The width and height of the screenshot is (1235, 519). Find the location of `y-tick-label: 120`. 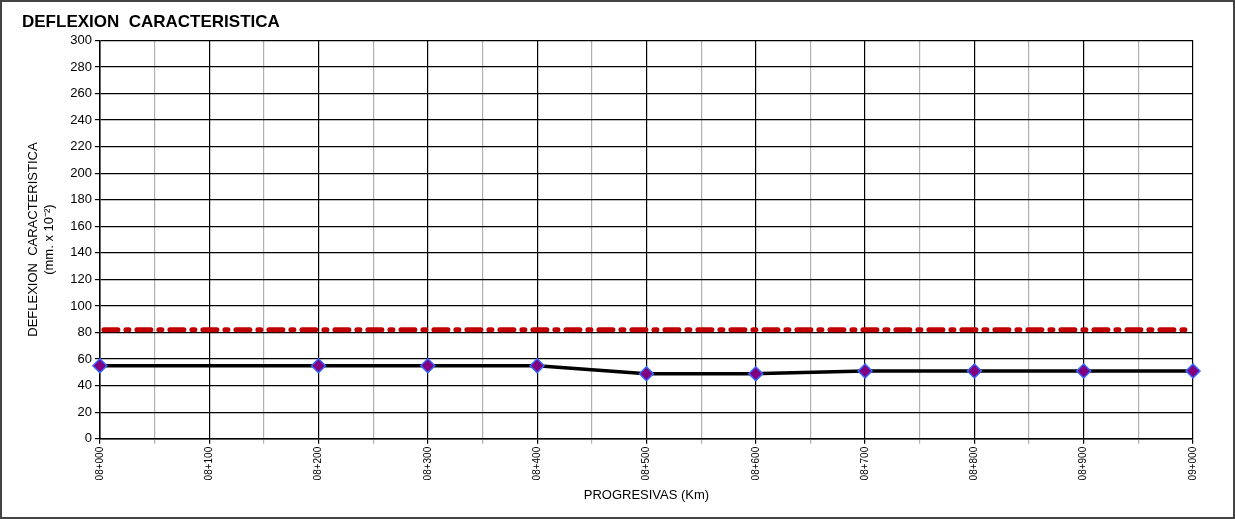

y-tick-label: 120 is located at coordinates (81, 278).